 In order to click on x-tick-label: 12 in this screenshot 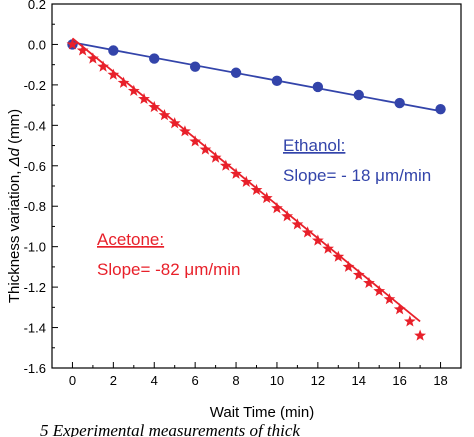, I will do `click(318, 380)`.